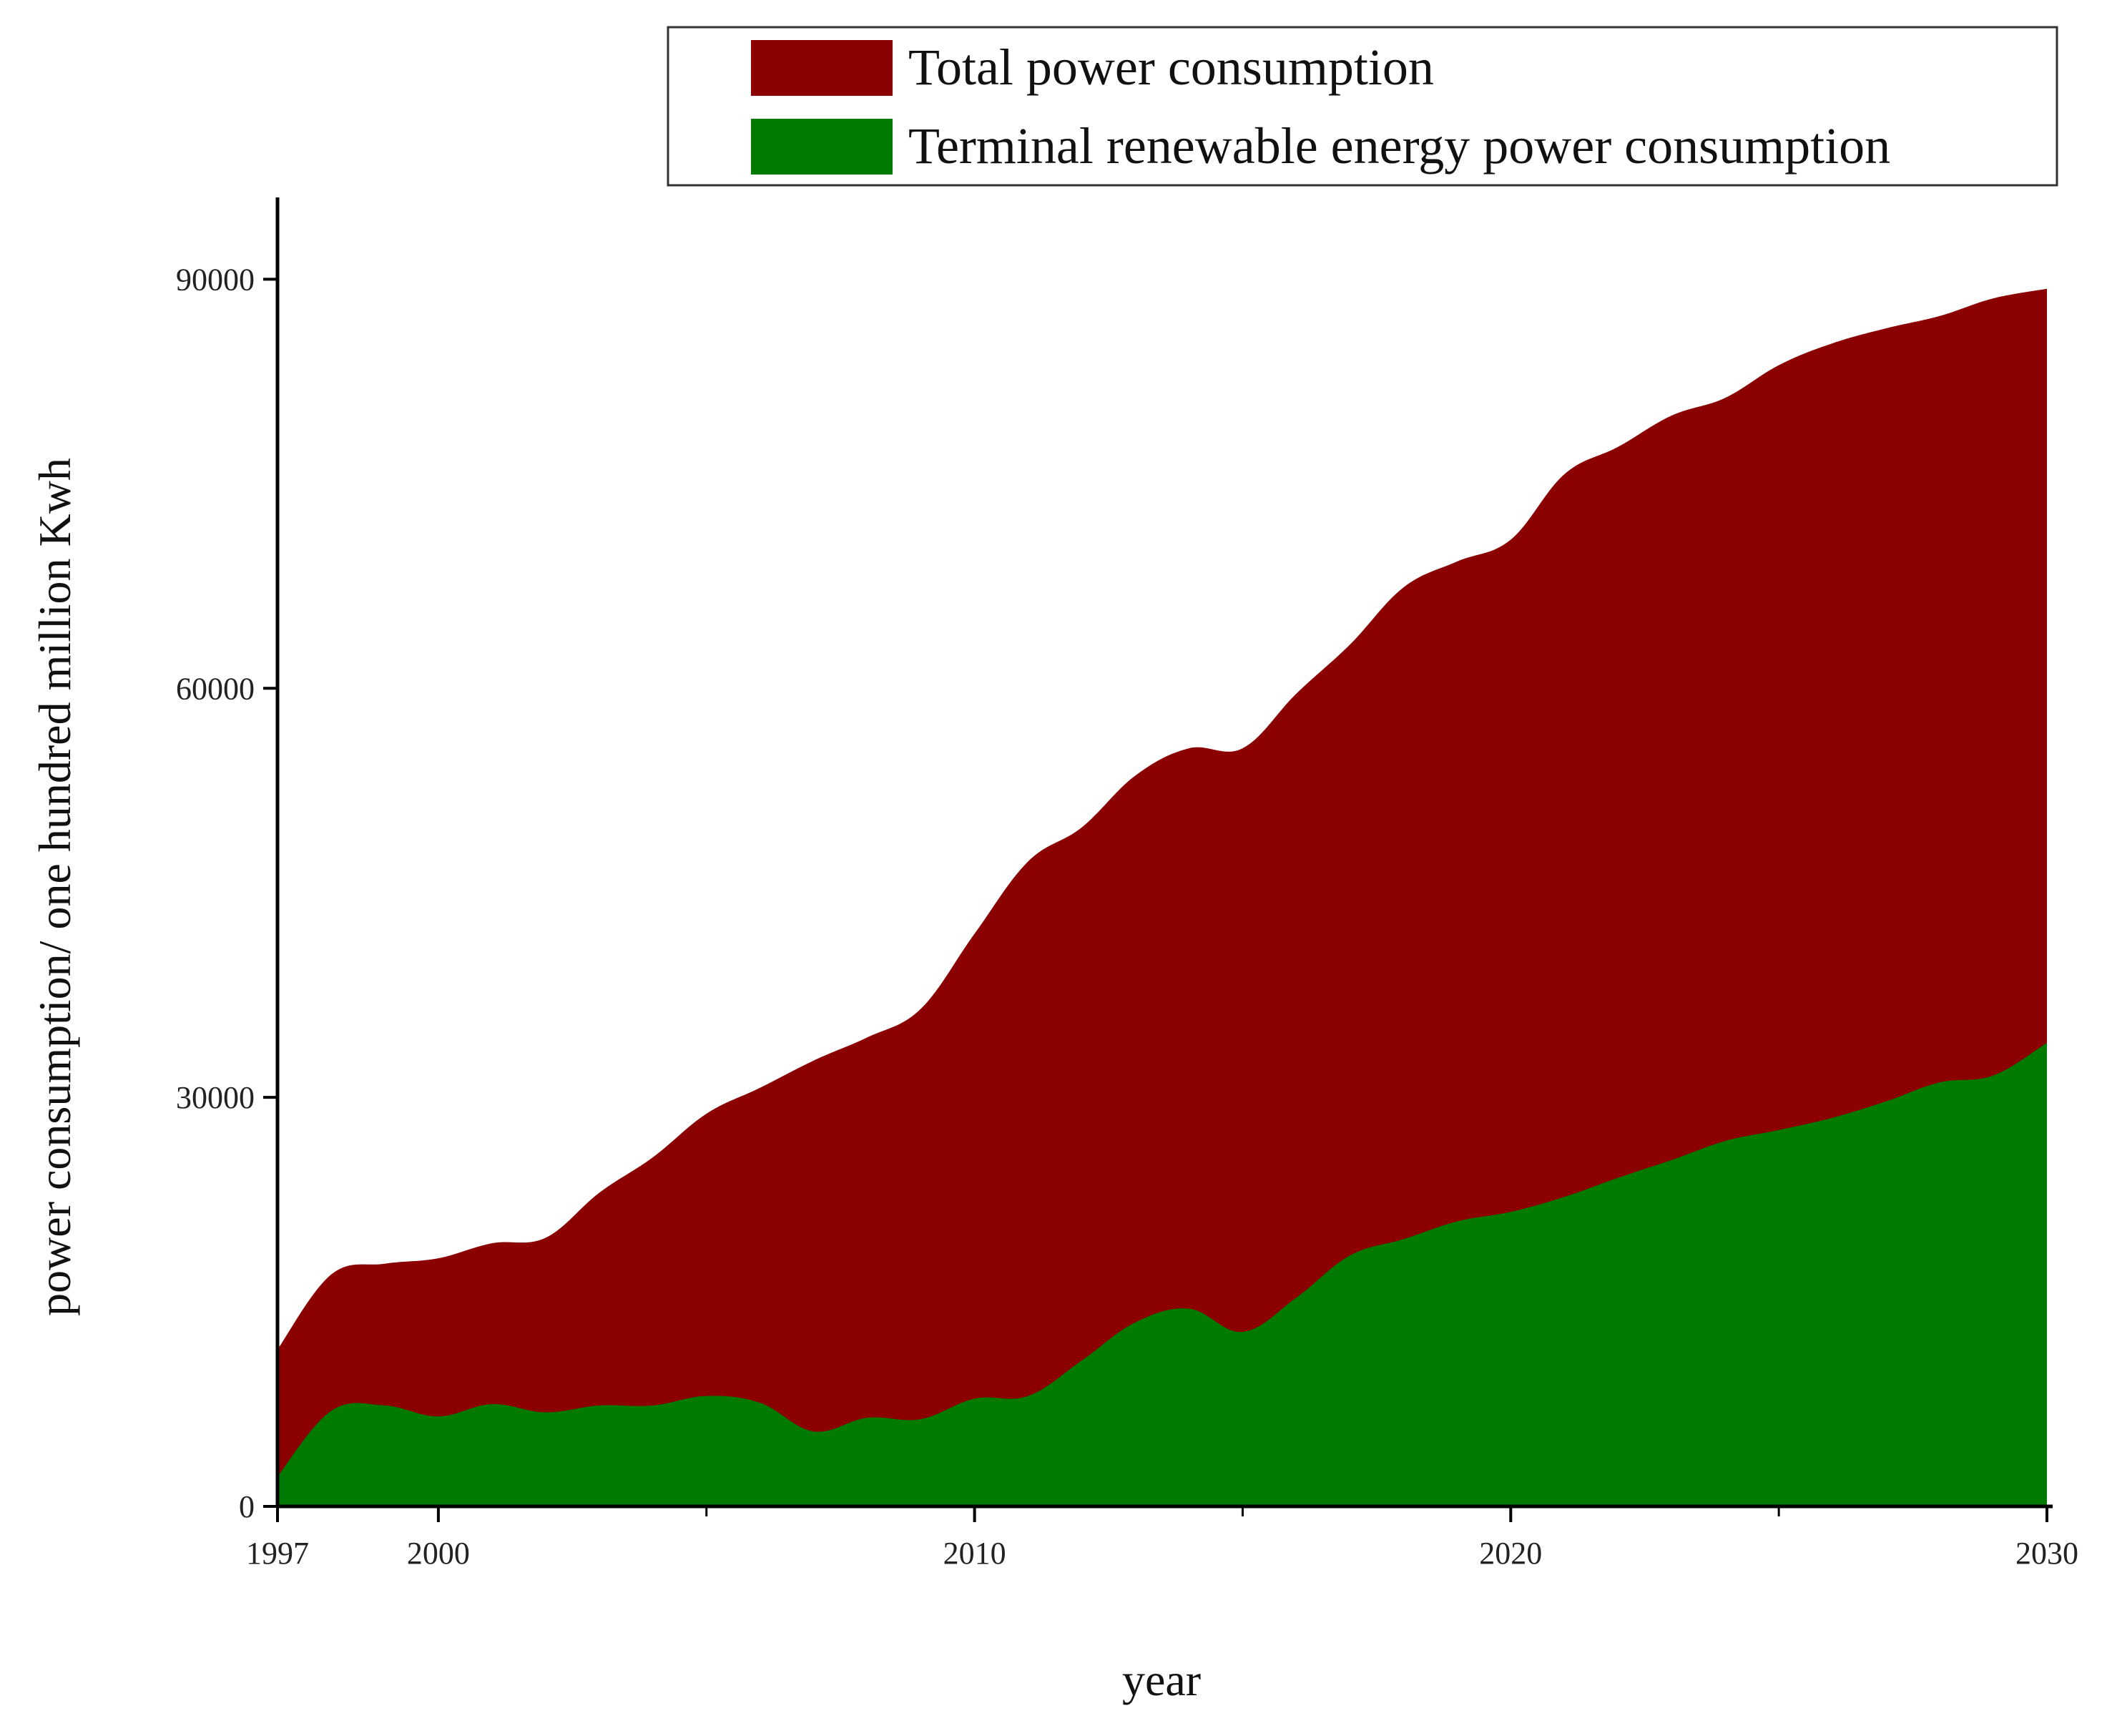 The image size is (2102, 1736). What do you see at coordinates (822, 147) in the screenshot?
I see `legend-swatch-renewable` at bounding box center [822, 147].